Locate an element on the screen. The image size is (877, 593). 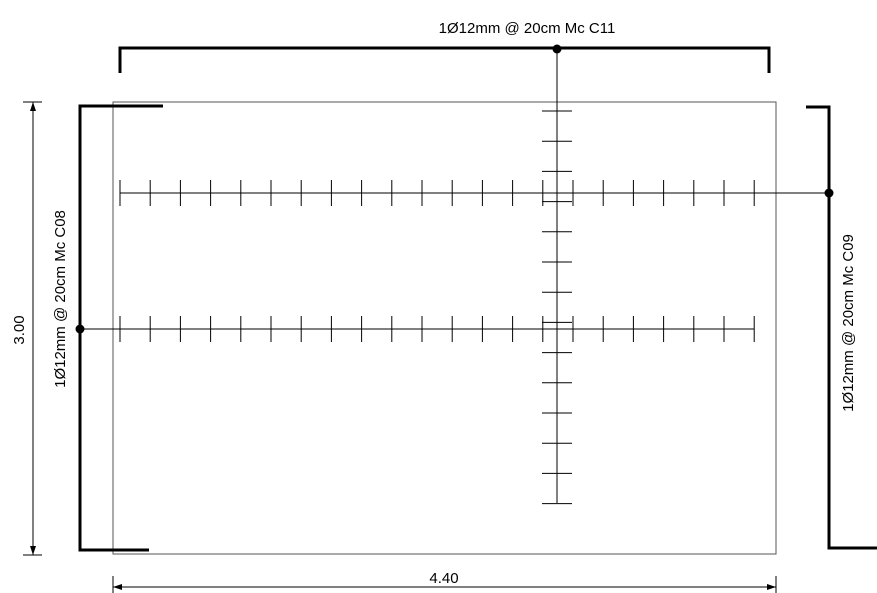
height-dimension-arrow-bottom is located at coordinates (33, 550).